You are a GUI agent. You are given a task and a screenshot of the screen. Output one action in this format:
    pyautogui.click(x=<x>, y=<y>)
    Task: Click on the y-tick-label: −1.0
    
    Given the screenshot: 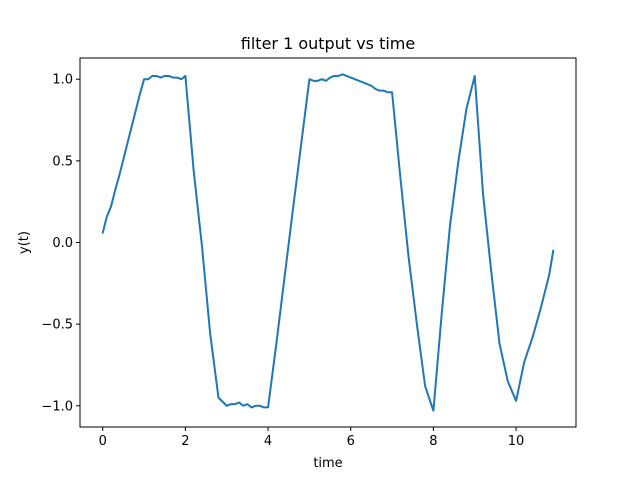 What is the action you would take?
    pyautogui.click(x=57, y=406)
    